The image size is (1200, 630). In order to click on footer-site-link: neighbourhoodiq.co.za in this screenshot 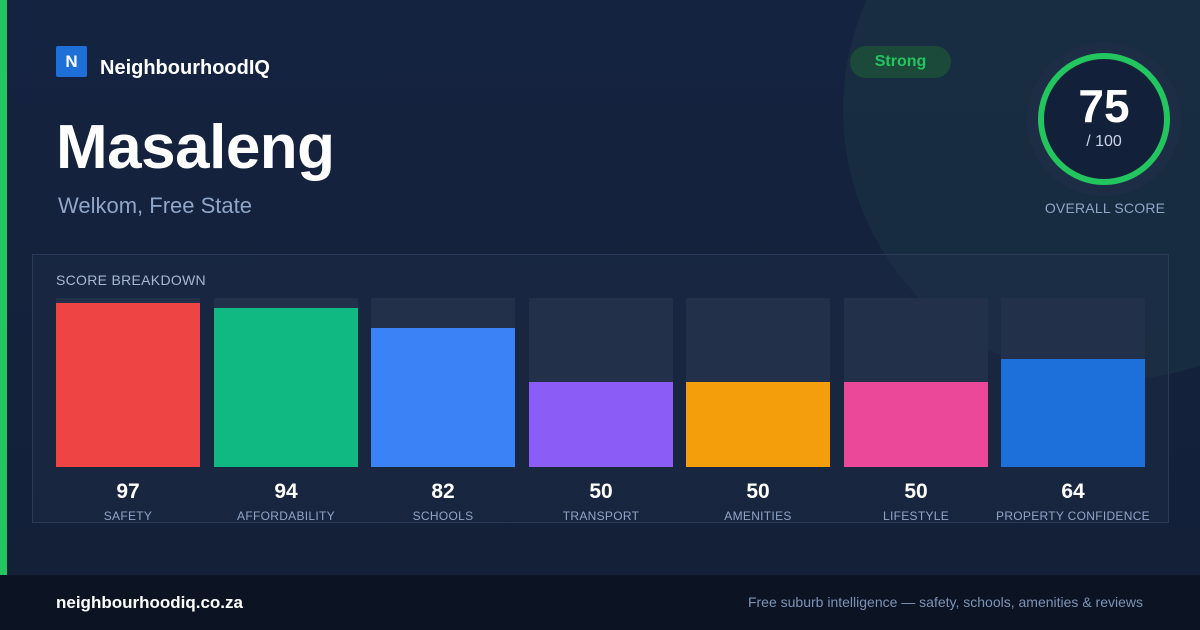, I will do `click(149, 602)`.